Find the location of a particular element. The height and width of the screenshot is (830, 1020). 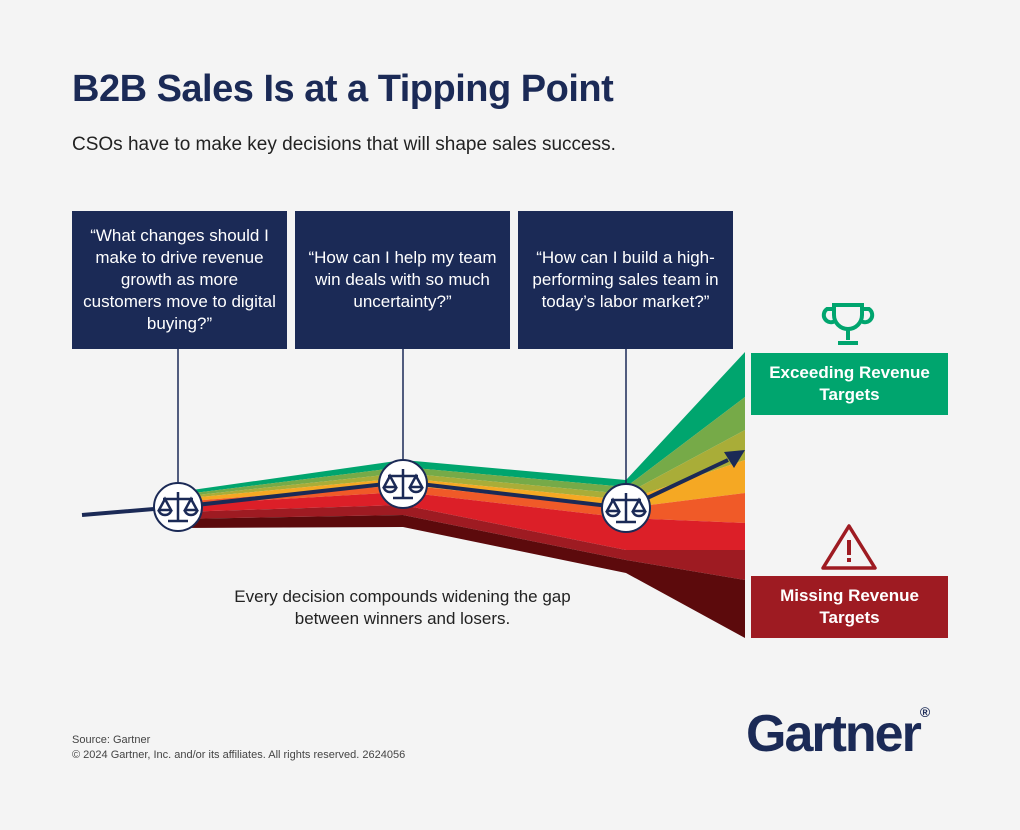

gartner-logo: Gartner® is located at coordinates (838, 733).